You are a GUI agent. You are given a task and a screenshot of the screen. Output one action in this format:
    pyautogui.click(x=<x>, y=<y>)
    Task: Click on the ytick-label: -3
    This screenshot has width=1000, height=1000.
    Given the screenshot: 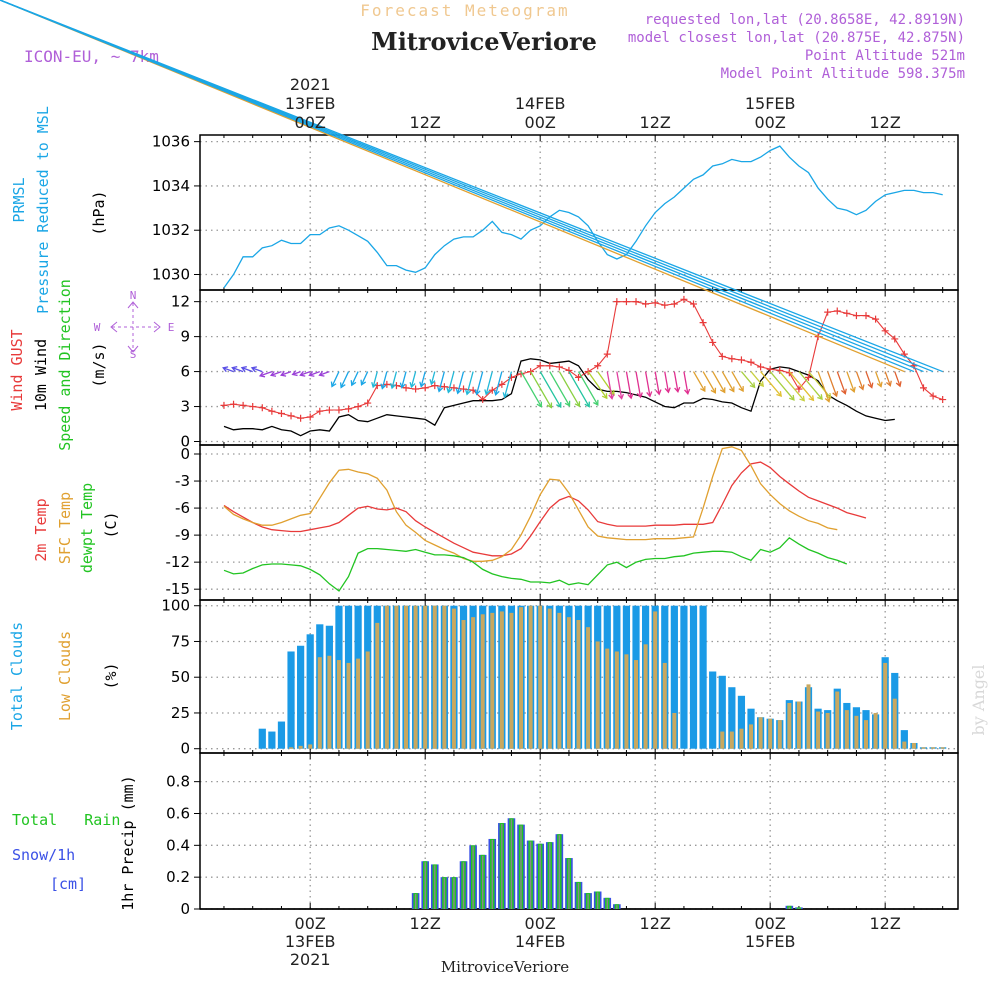 What is the action you would take?
    pyautogui.click(x=182, y=481)
    